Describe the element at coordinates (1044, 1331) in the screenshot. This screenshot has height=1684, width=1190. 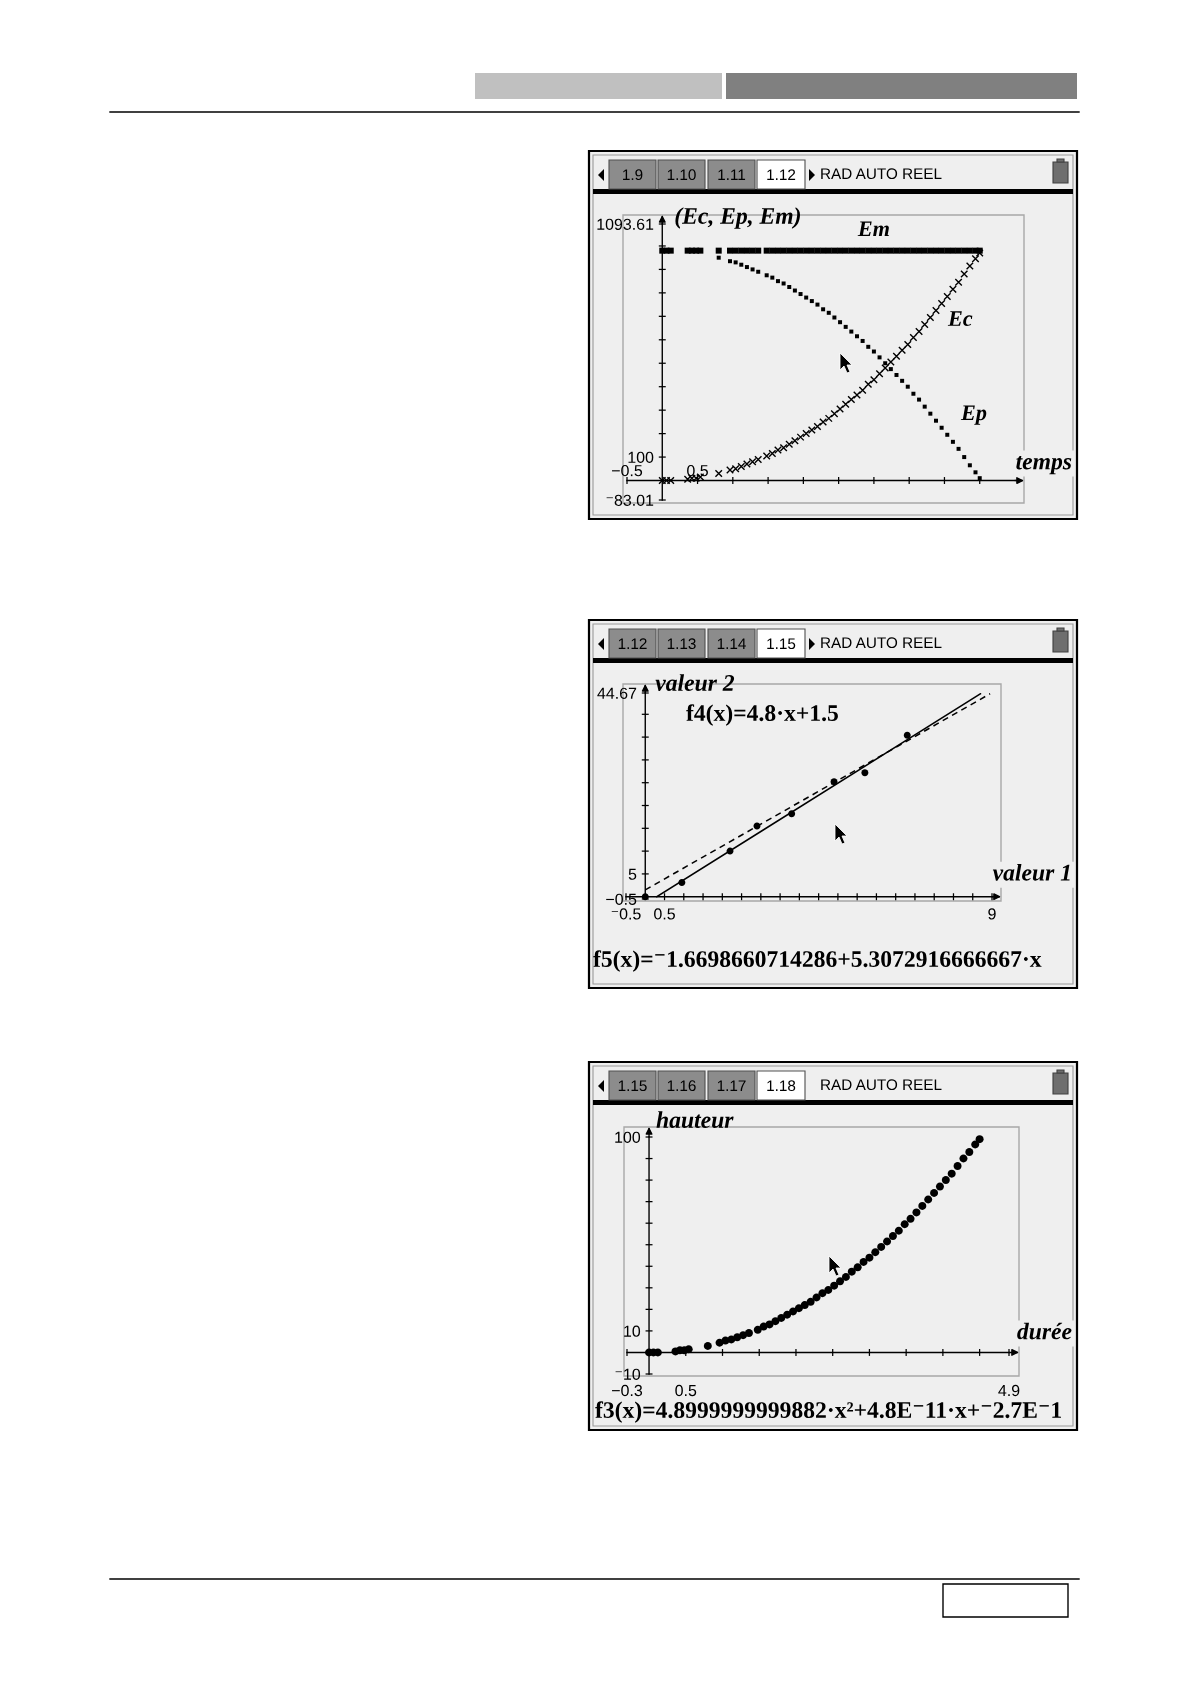
I see `x-axis-title: durée` at that location.